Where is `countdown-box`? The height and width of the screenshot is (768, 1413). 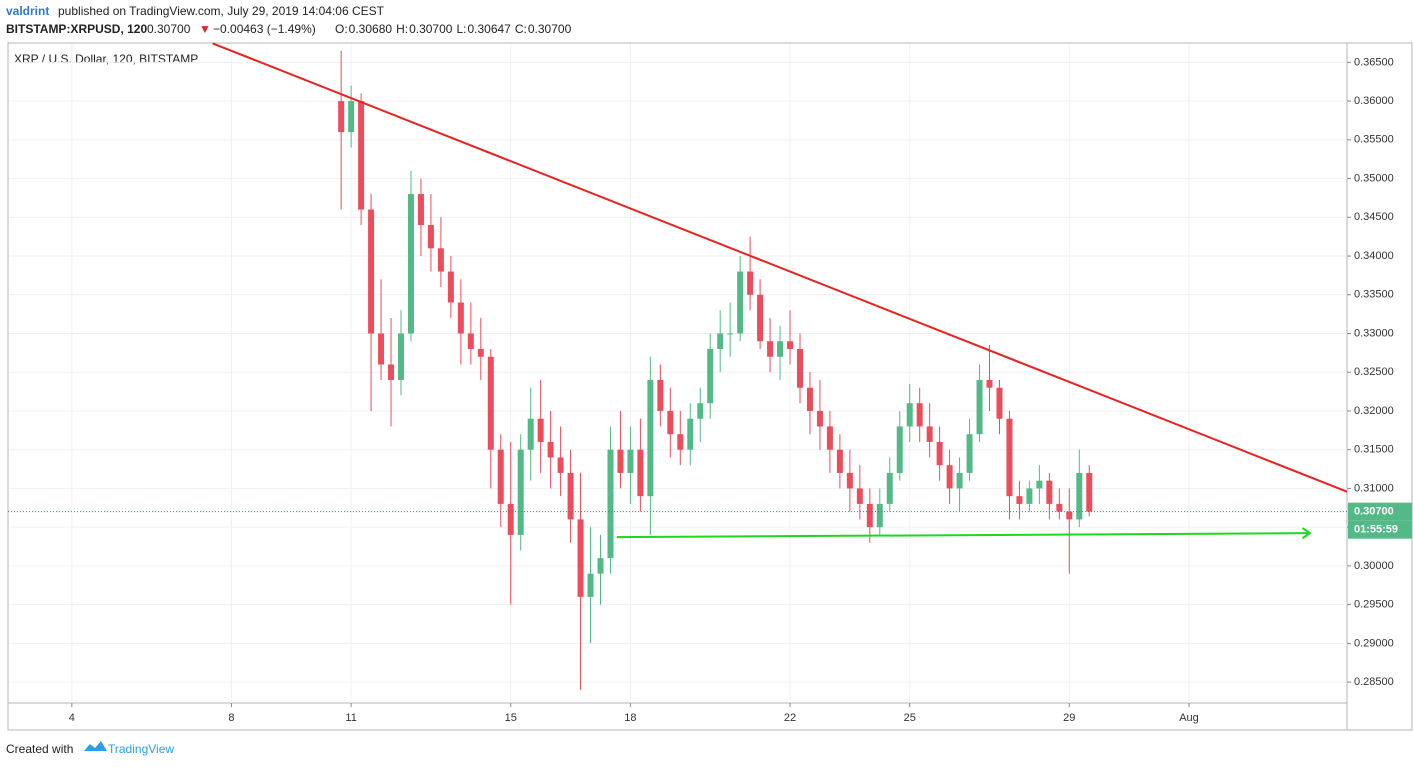
countdown-box is located at coordinates (1380, 529).